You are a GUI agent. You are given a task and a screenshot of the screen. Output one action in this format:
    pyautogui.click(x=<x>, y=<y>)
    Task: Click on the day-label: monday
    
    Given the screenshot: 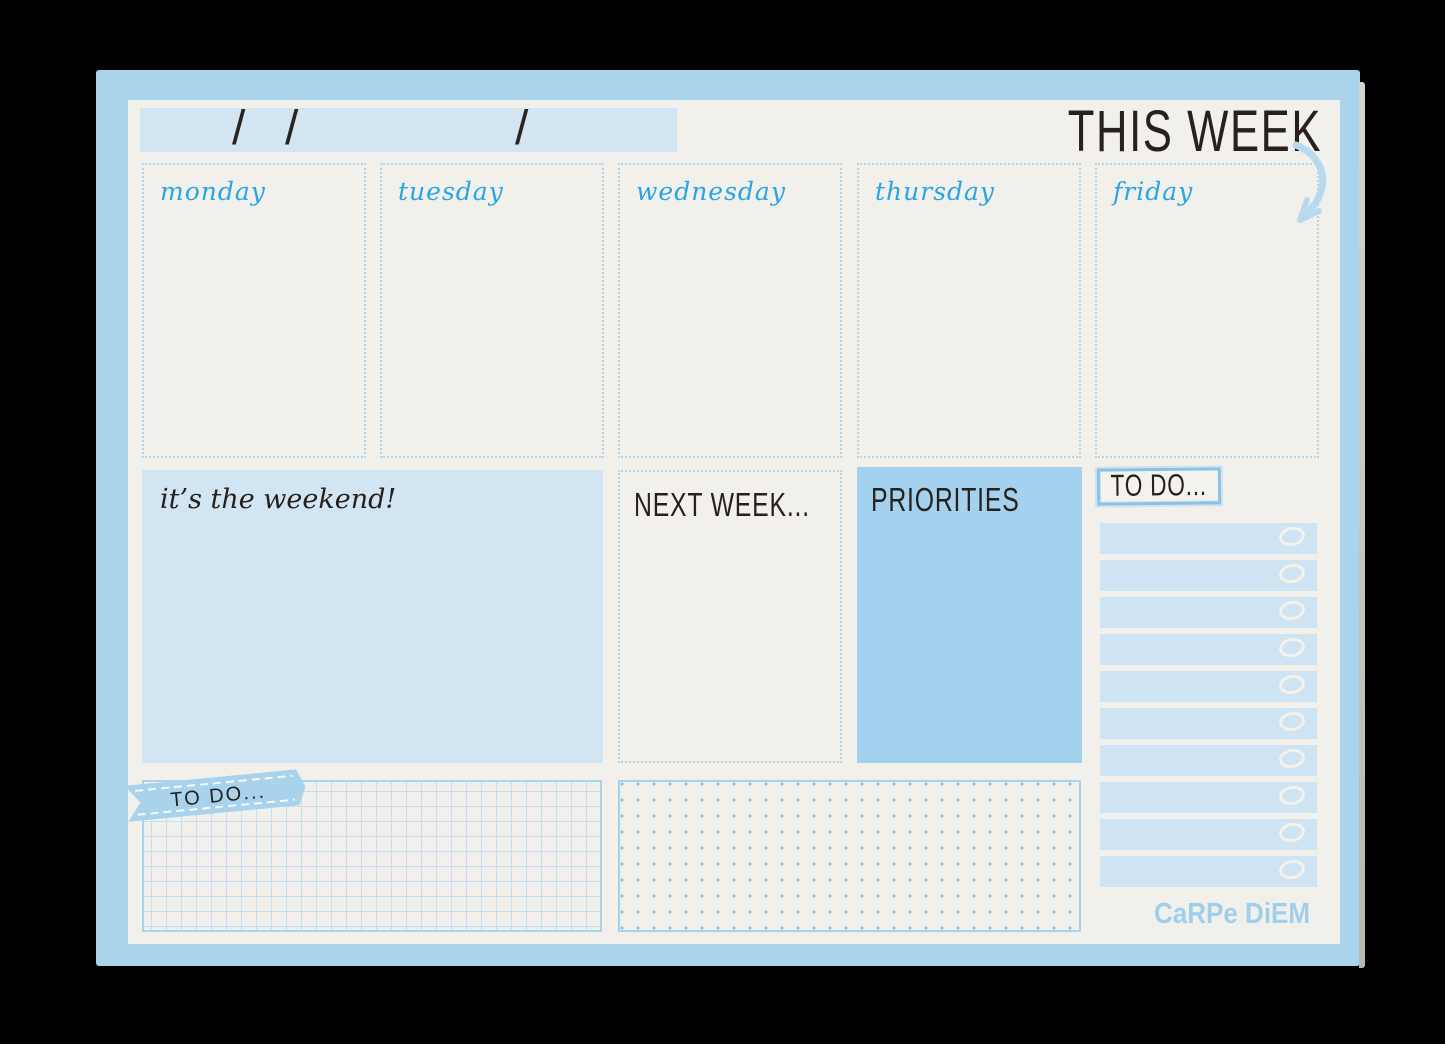 What is the action you would take?
    pyautogui.click(x=213, y=191)
    